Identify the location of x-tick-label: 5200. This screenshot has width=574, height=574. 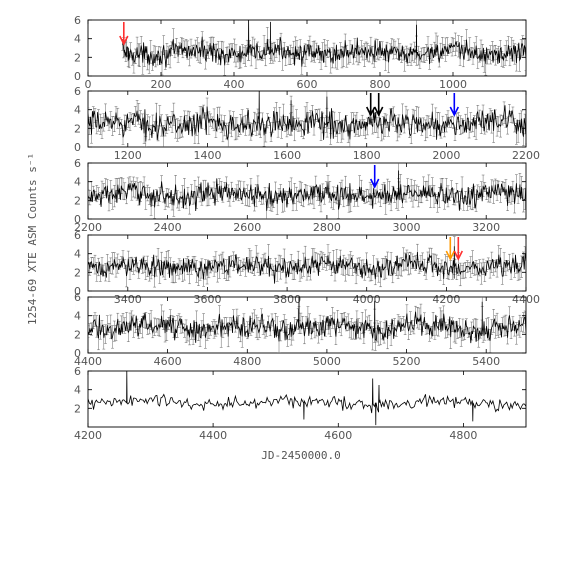
(407, 361).